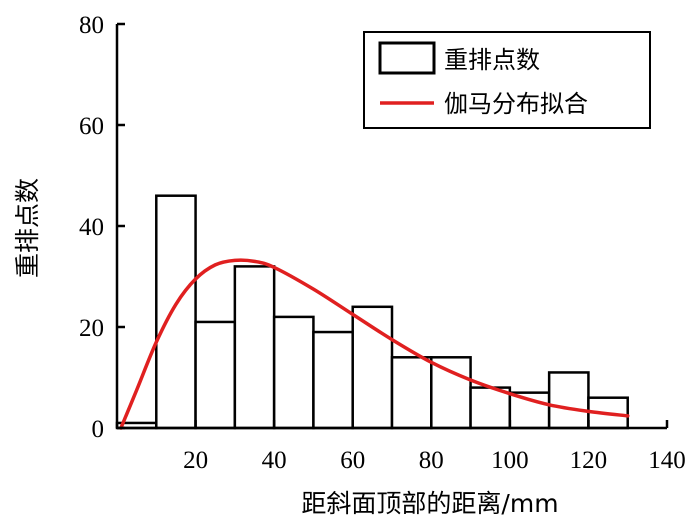 Image resolution: width=700 pixels, height=527 pixels. Describe the element at coordinates (516, 104) in the screenshot. I see `legend-label-fit: 伽马分布拟合` at that location.